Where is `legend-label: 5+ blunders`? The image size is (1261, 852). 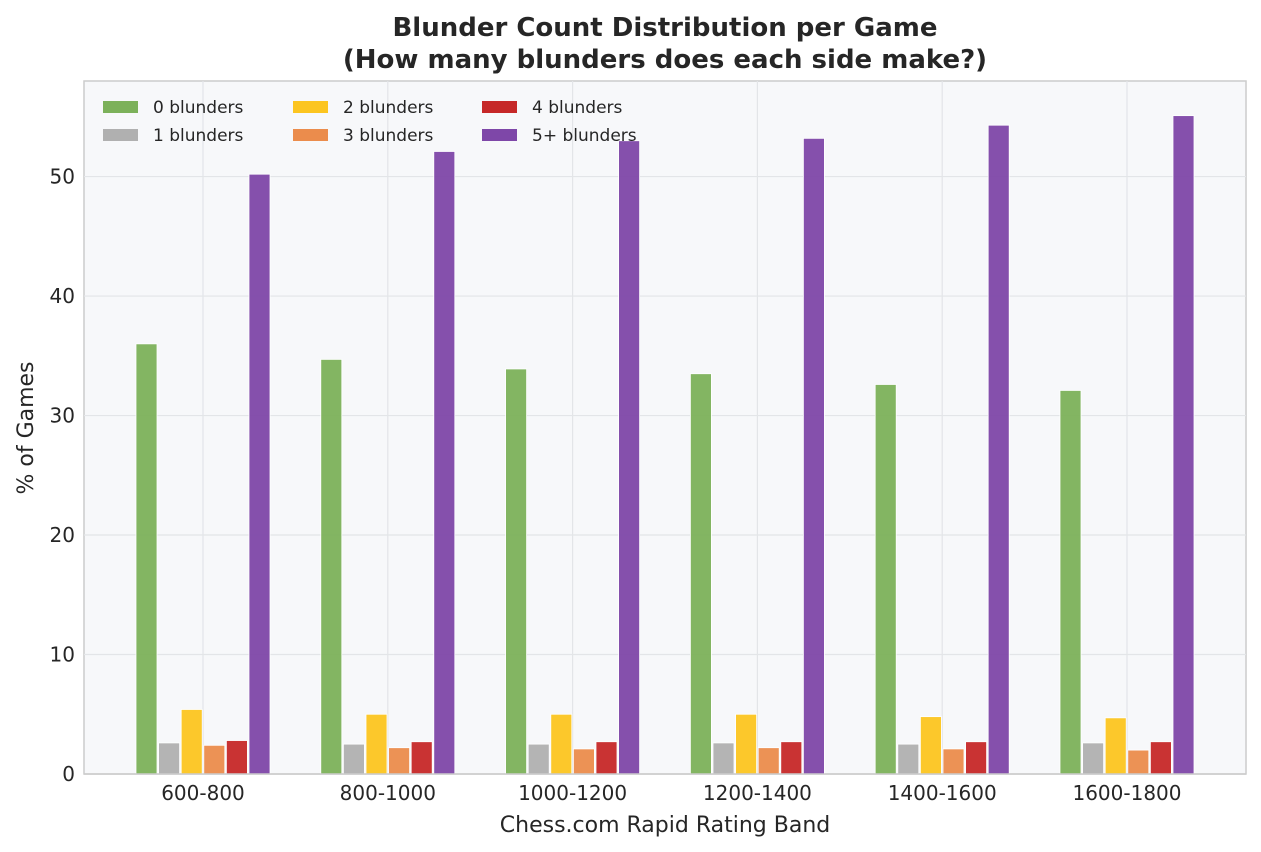
legend-label: 5+ blunders is located at coordinates (584, 136).